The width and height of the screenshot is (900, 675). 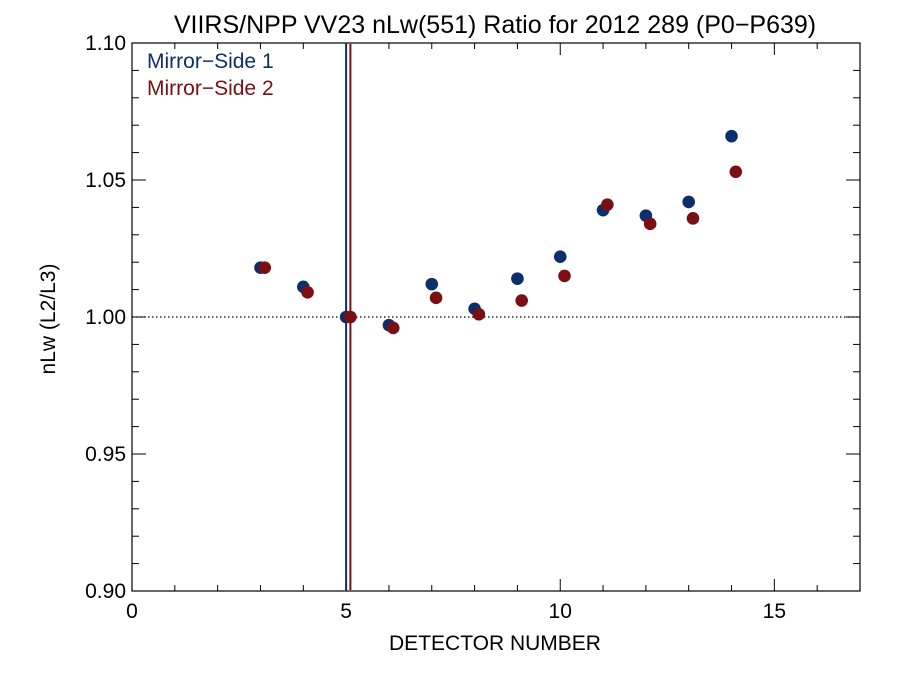 I want to click on legend-entry: Mirror−Side 1, so click(x=210, y=61).